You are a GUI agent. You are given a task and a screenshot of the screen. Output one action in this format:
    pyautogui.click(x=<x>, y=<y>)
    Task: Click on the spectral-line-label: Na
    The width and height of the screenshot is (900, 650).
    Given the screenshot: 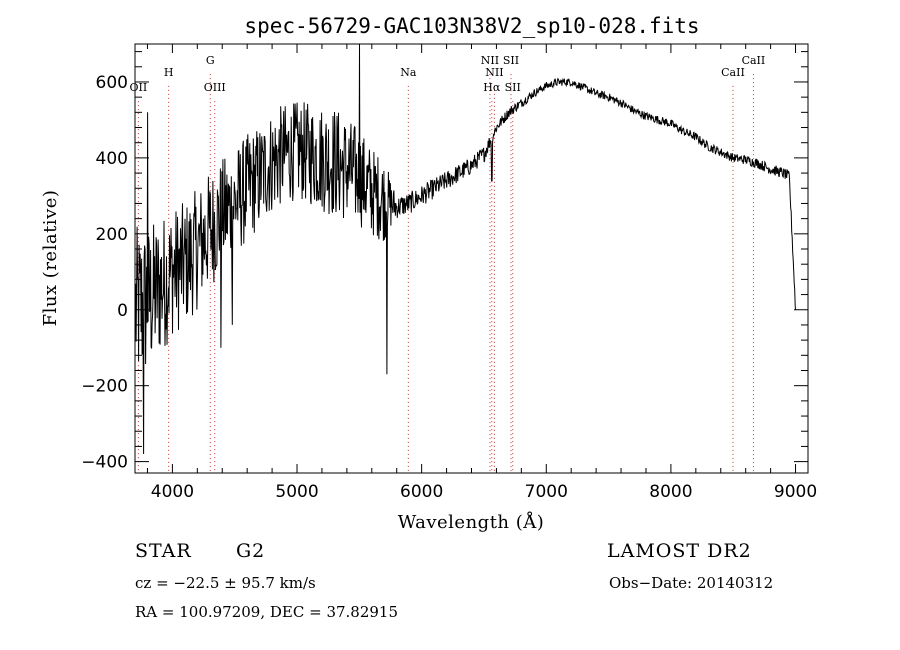 What is the action you would take?
    pyautogui.click(x=408, y=72)
    